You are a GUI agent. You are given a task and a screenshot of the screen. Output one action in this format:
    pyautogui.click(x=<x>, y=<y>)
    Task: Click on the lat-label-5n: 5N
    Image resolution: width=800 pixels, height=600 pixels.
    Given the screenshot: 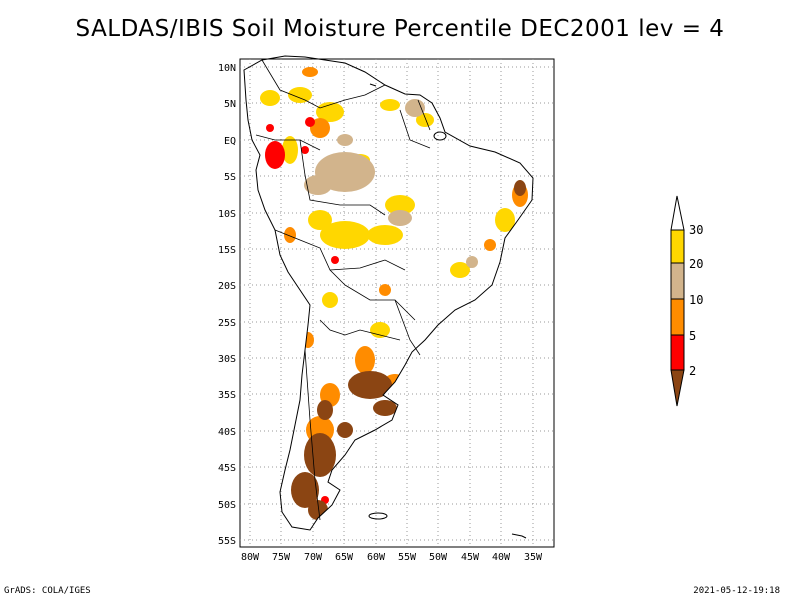 What is the action you would take?
    pyautogui.click(x=230, y=104)
    